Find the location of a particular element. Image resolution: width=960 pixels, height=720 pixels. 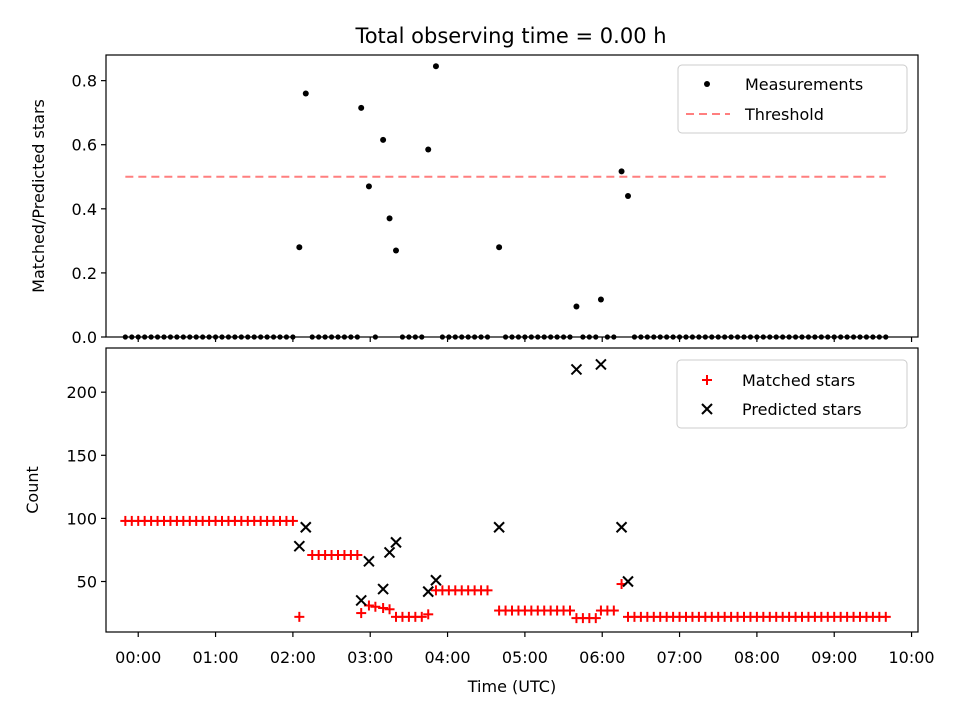

legend-measurements-label: Measurements is located at coordinates (804, 84).